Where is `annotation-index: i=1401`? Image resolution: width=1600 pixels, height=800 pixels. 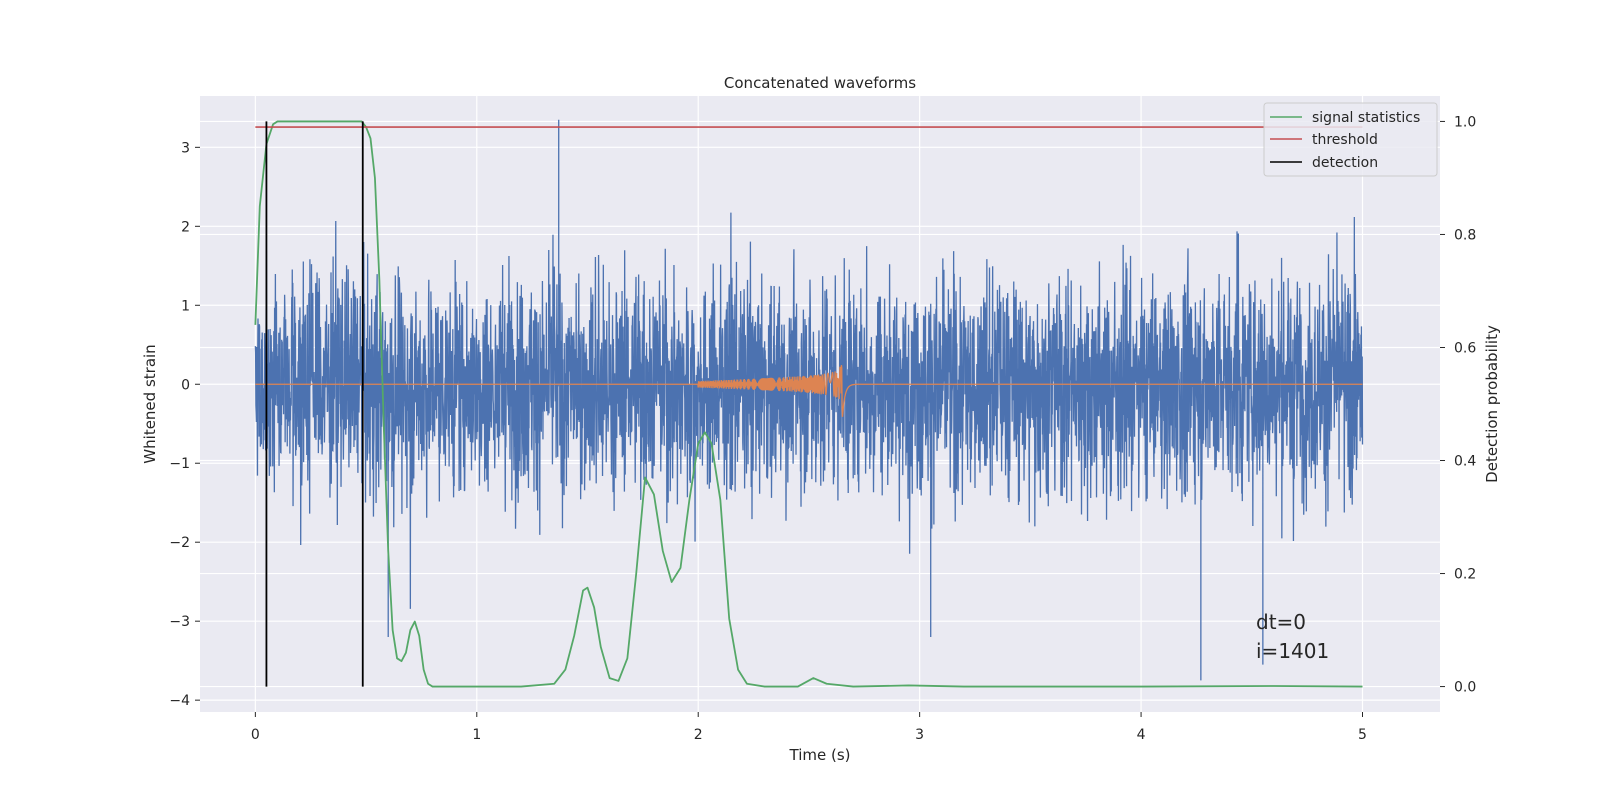
annotation-index: i=1401 is located at coordinates (1292, 651).